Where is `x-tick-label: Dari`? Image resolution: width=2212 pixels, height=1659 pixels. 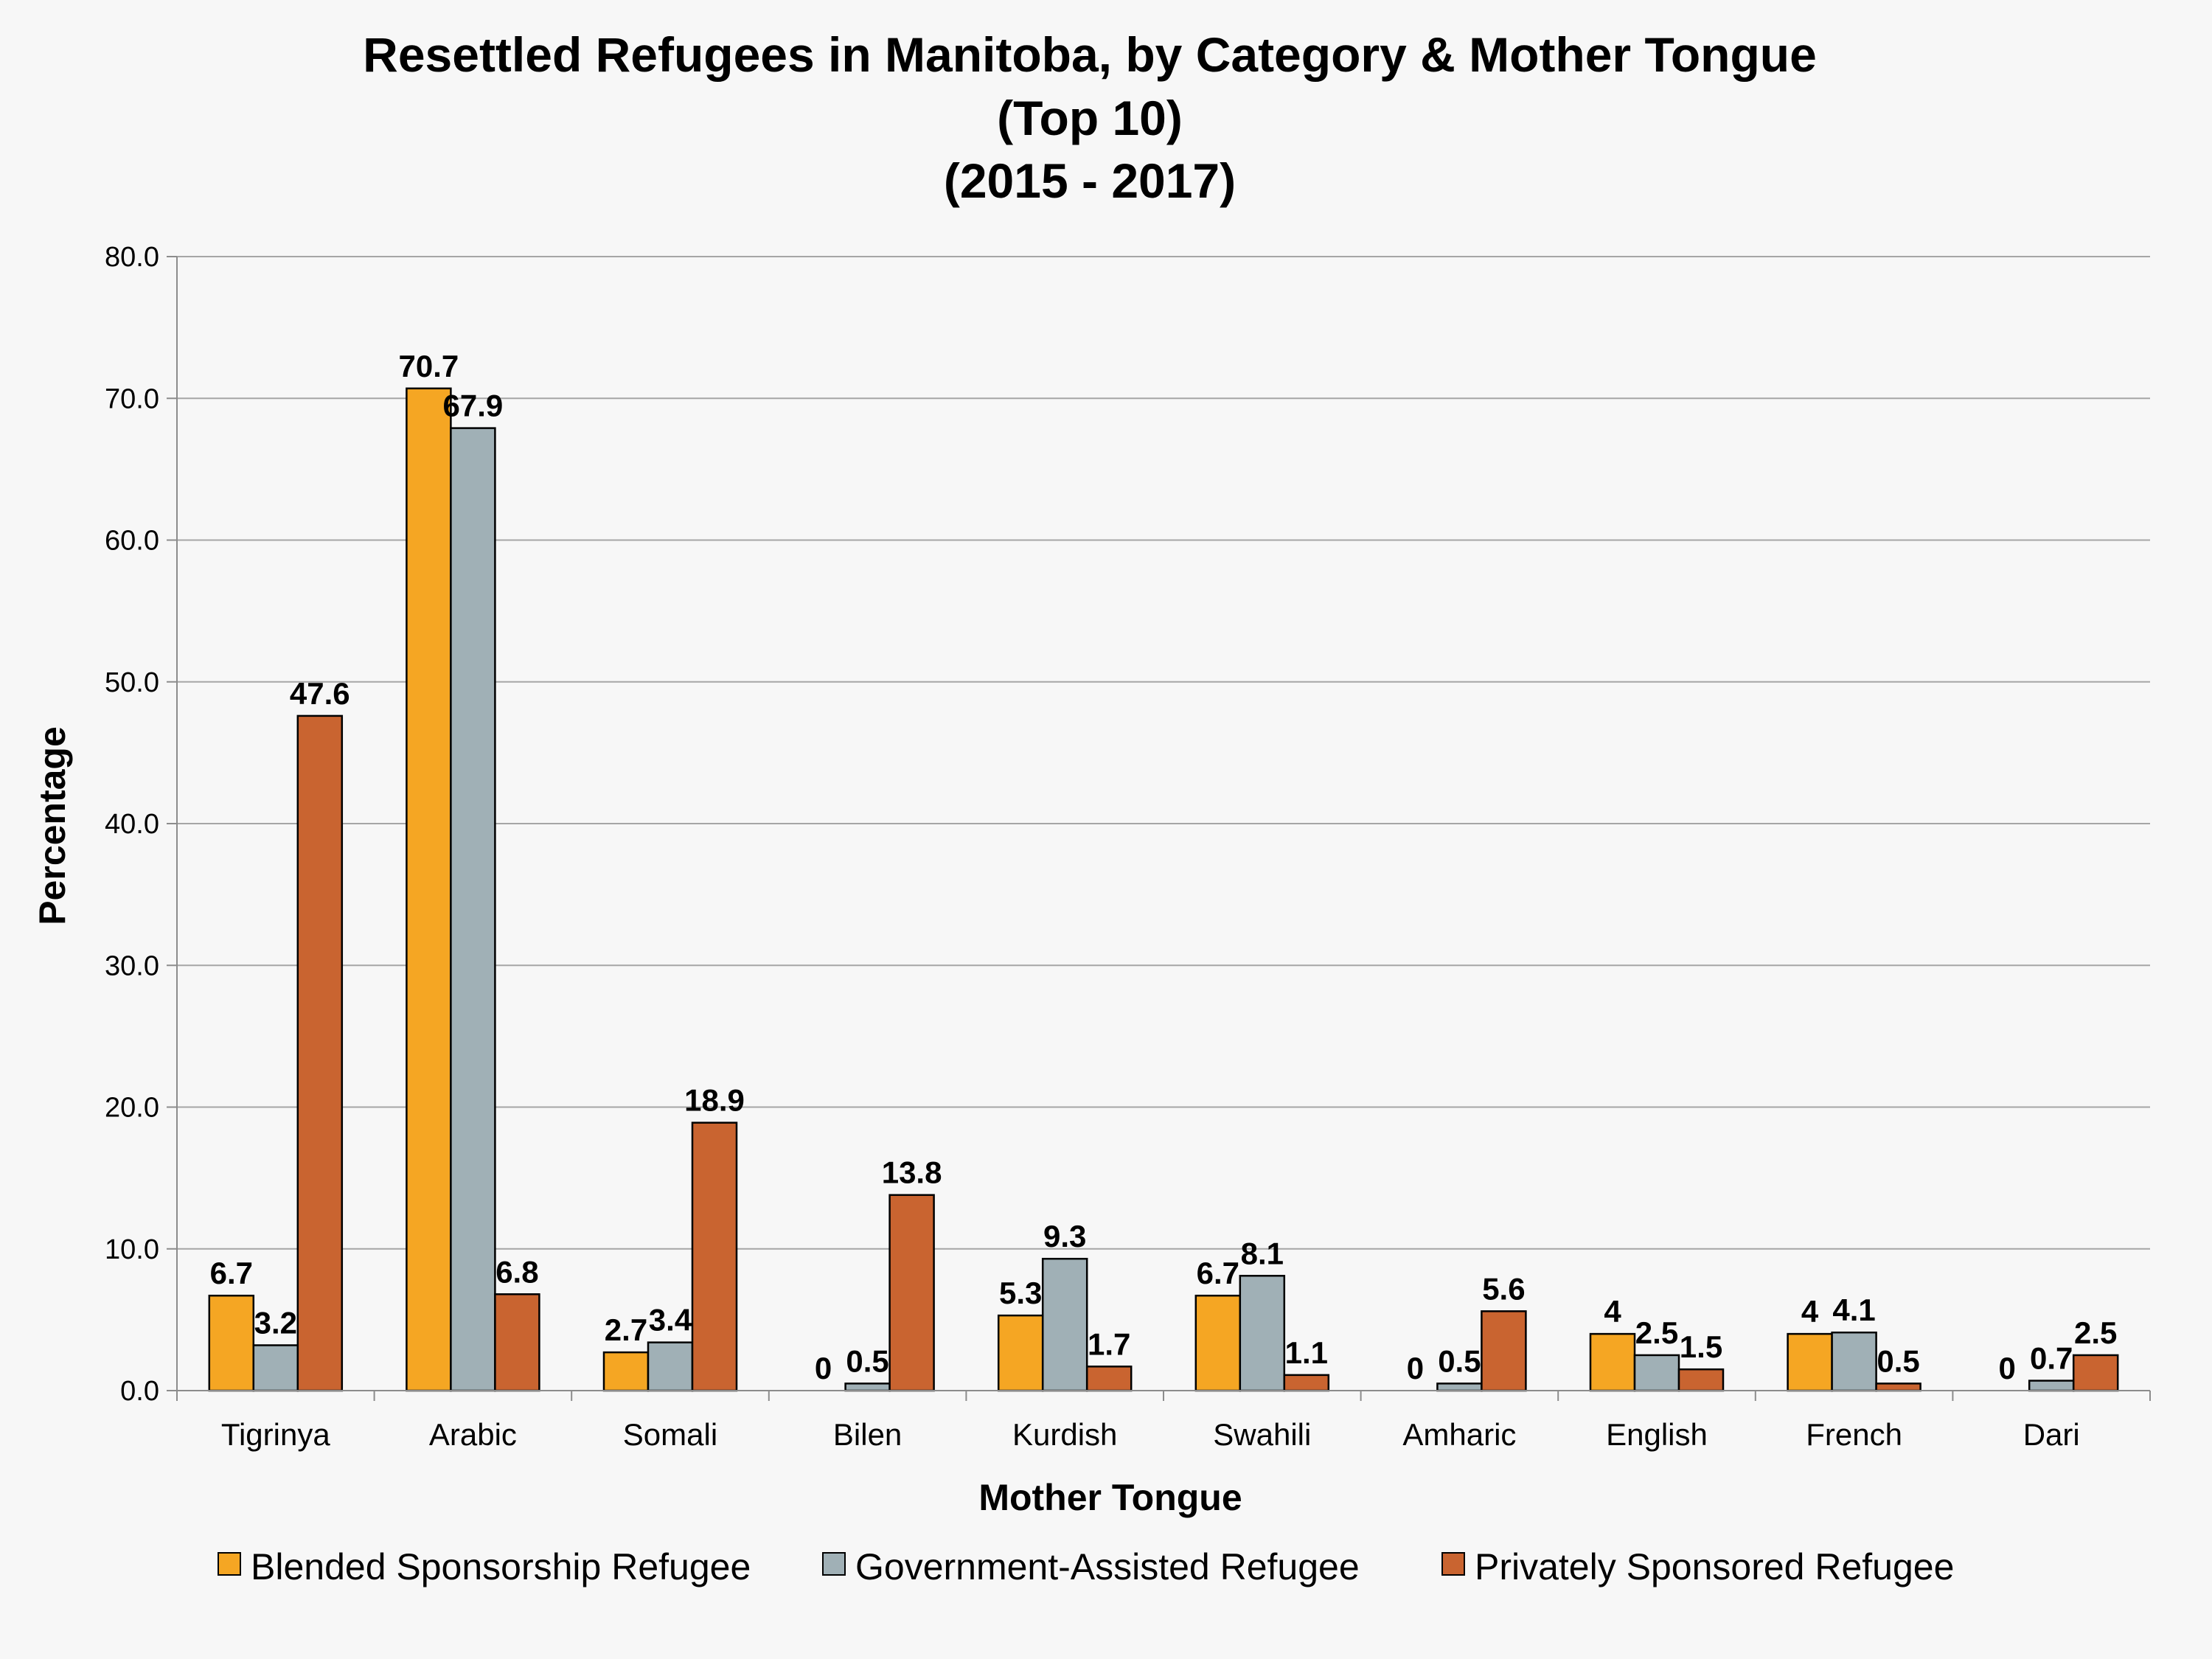
x-tick-label: Dari is located at coordinates (2051, 1434).